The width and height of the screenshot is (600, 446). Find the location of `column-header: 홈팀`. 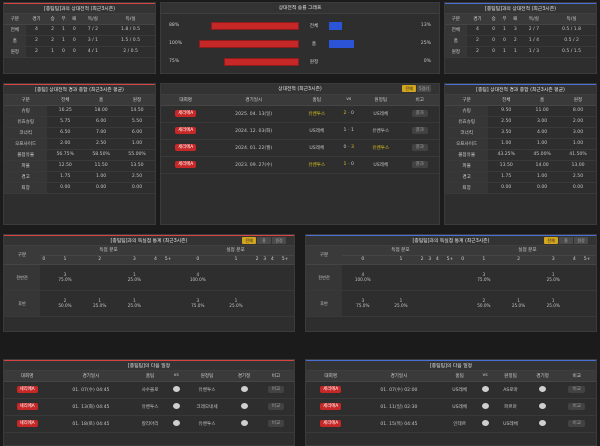

column-header: 홈팀 is located at coordinates (150, 376).